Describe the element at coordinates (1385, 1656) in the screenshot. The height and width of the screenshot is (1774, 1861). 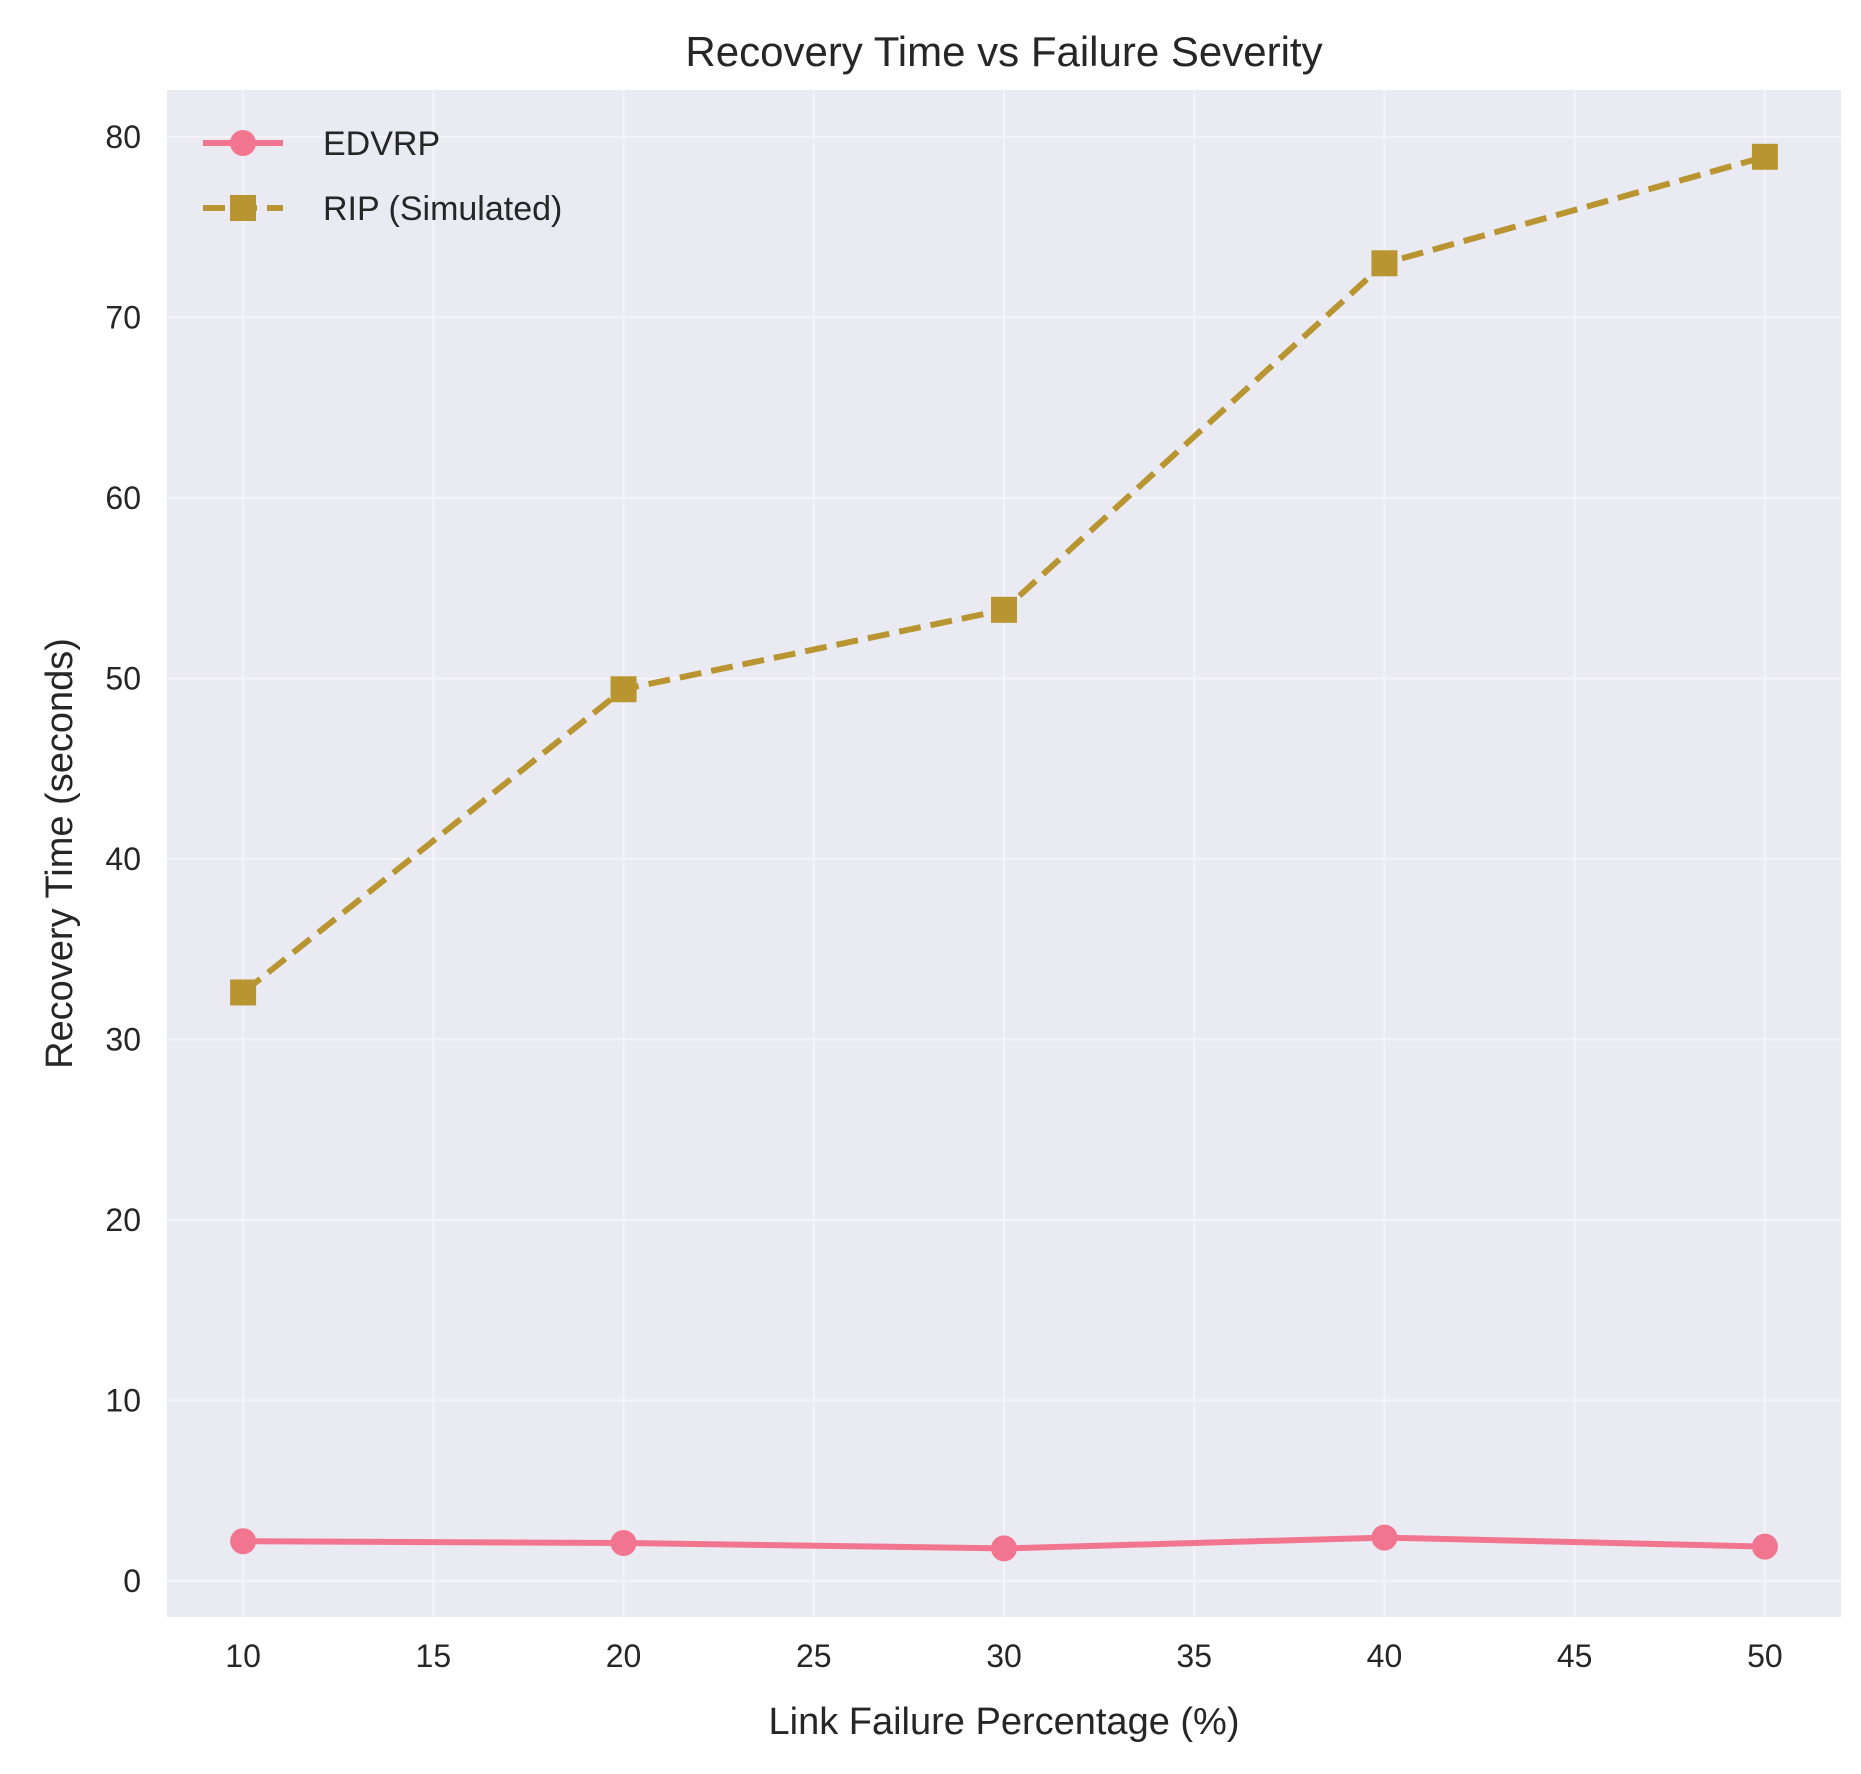
I see `x-tick-label: 40` at that location.